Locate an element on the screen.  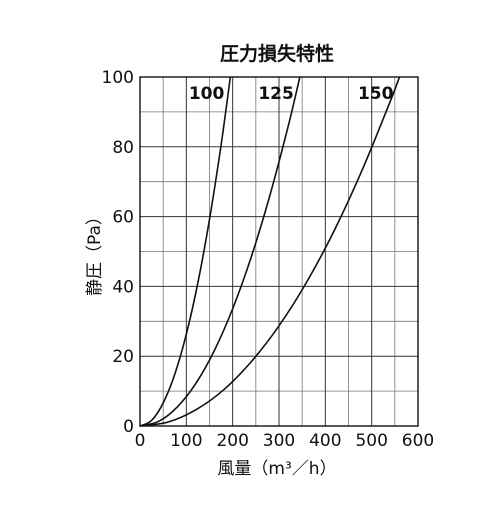
x-tick-label: 100 is located at coordinates (186, 441).